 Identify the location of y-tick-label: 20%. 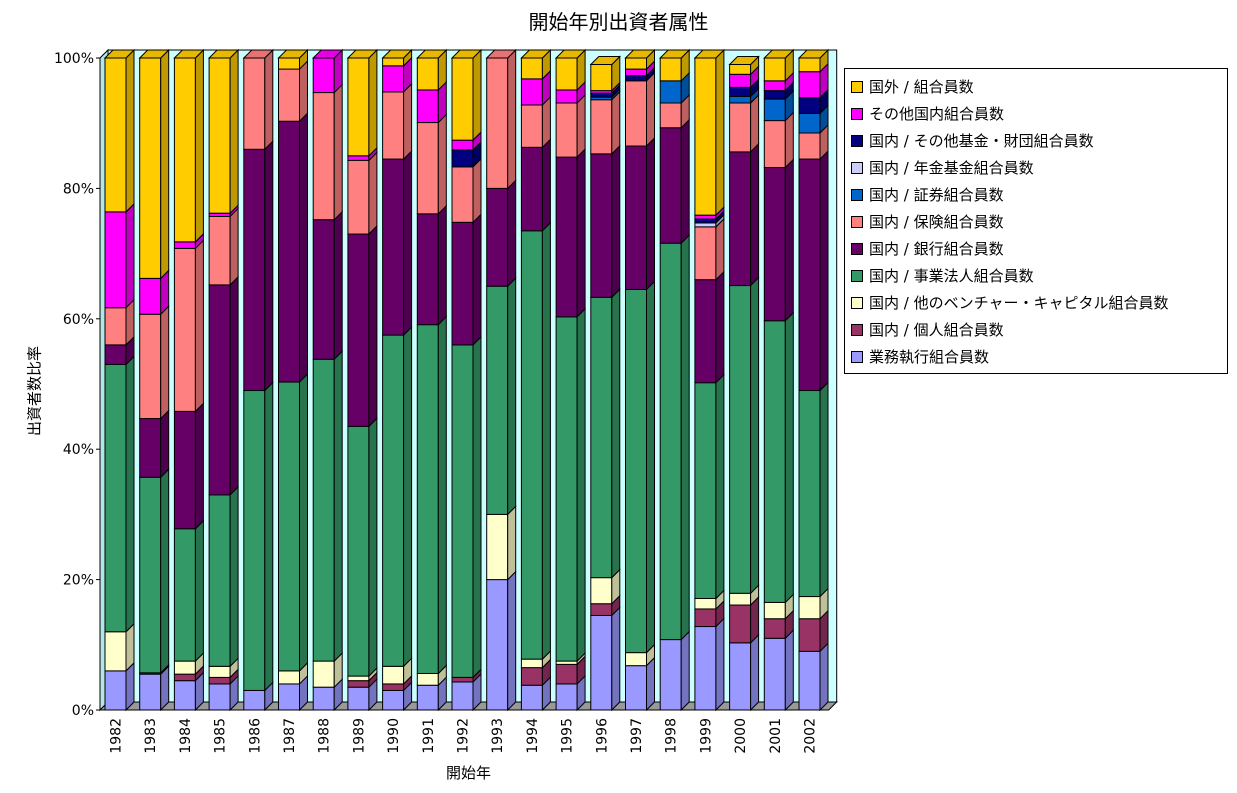
(78, 581).